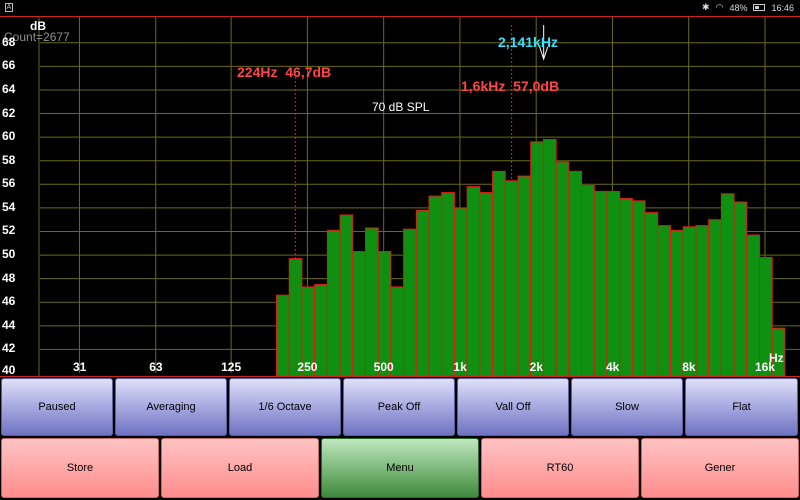  I want to click on x-tick-label: 31, so click(79, 367).